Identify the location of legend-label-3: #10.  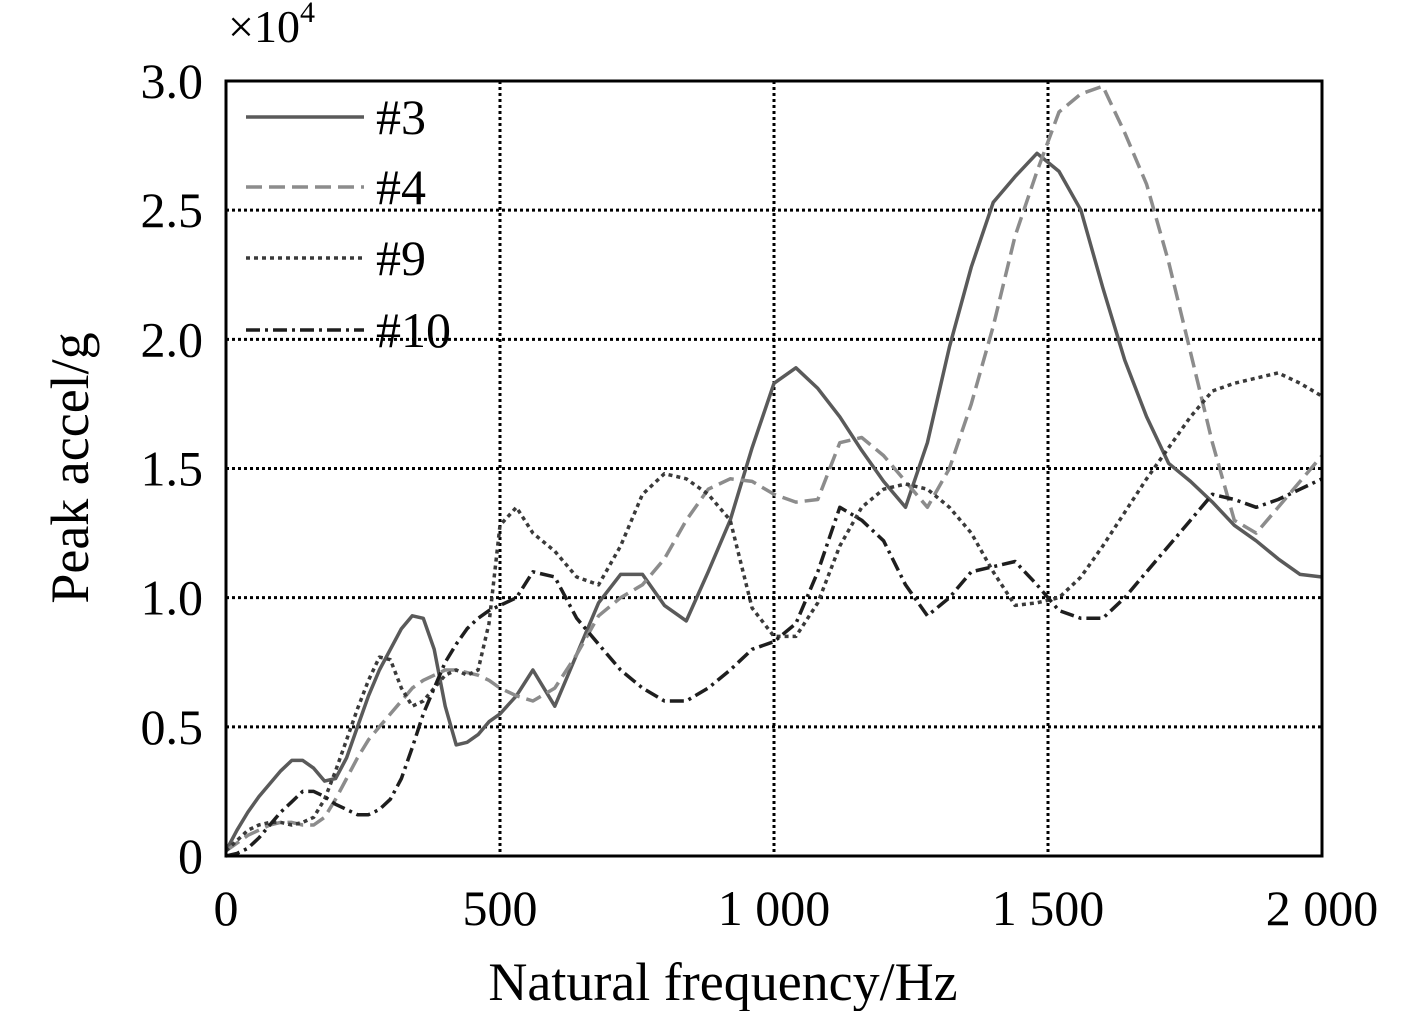
(413, 330).